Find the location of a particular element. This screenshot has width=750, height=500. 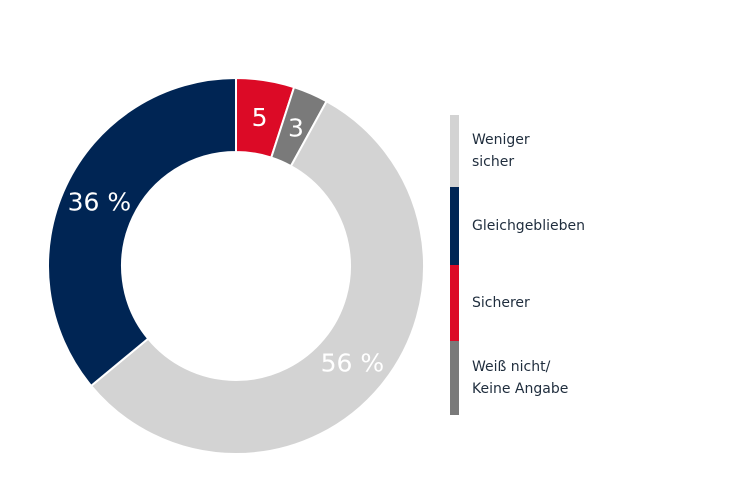

legend-label: Weniger sicher is located at coordinates (501, 151).